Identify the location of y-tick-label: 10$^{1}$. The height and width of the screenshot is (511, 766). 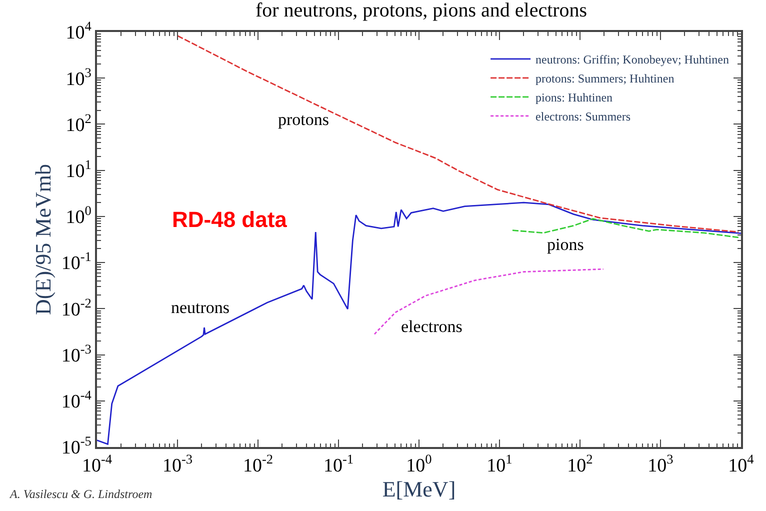
(79, 169).